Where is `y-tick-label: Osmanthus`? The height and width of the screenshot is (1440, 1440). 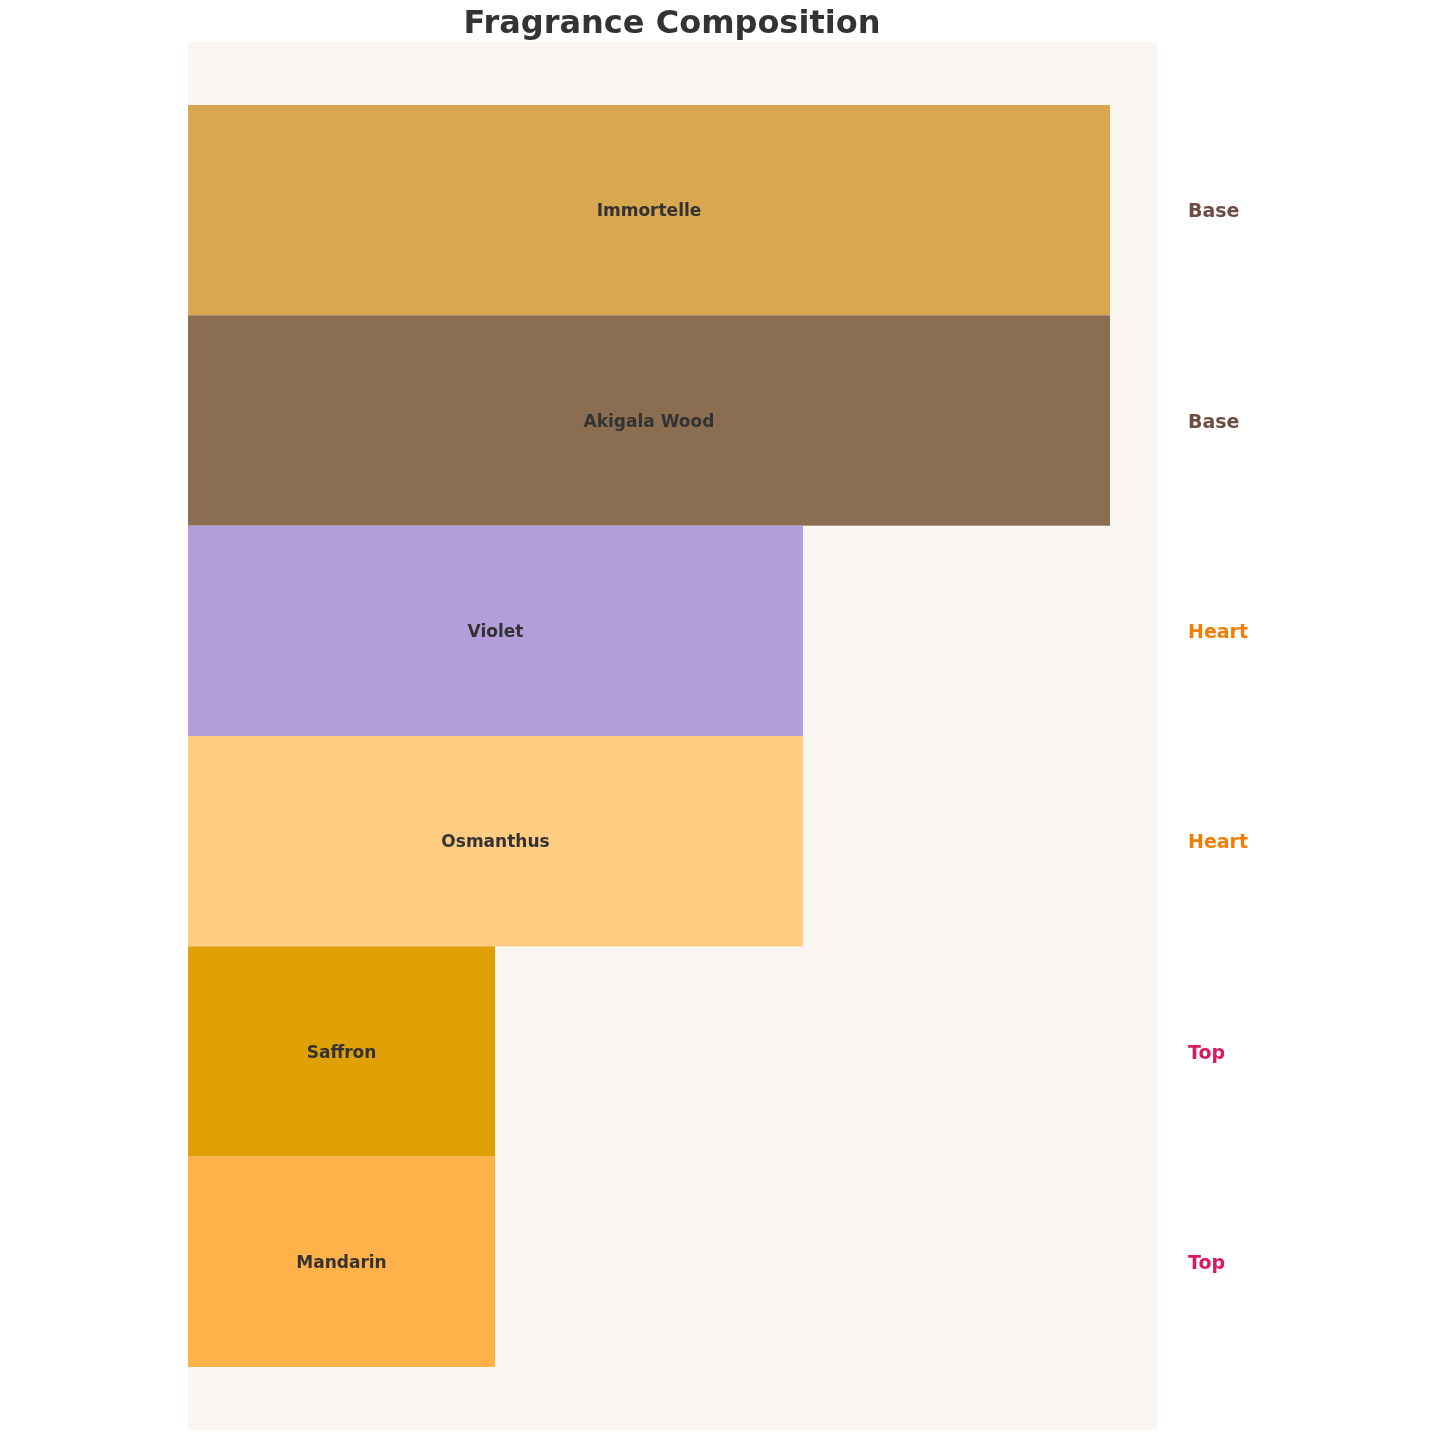 y-tick-label: Osmanthus is located at coordinates (495, 841).